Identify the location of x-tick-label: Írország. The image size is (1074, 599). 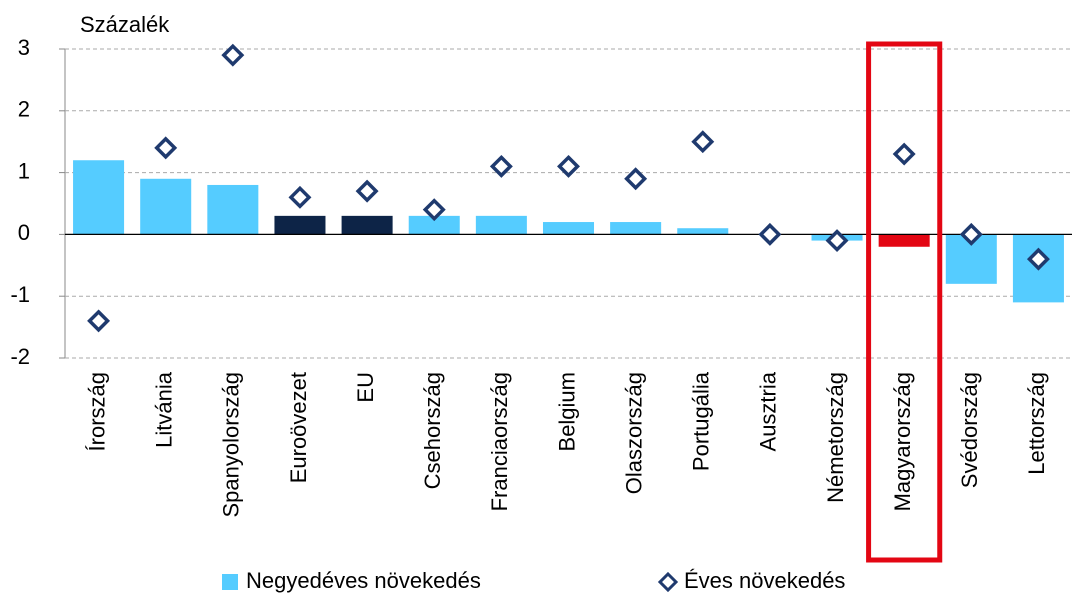
(96, 411).